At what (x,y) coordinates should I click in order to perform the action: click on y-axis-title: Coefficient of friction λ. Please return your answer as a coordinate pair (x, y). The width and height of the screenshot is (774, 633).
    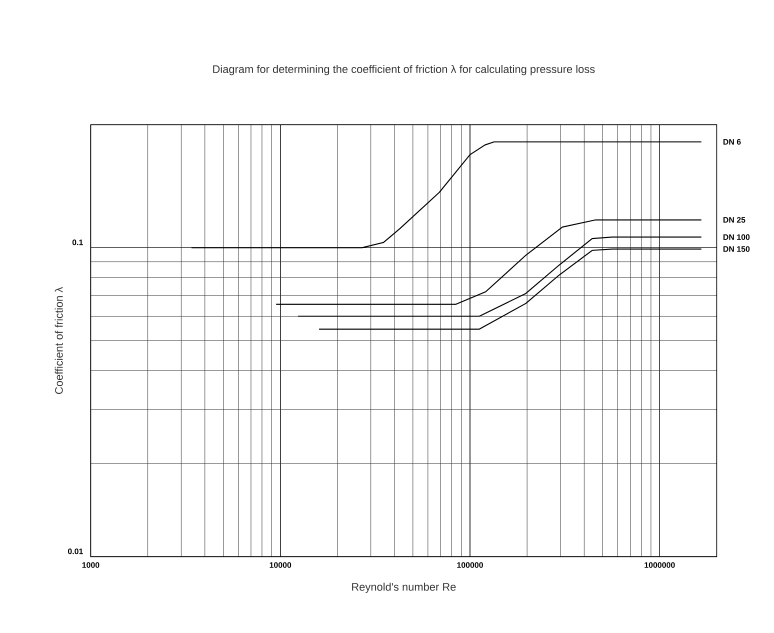
    Looking at the image, I should click on (58, 340).